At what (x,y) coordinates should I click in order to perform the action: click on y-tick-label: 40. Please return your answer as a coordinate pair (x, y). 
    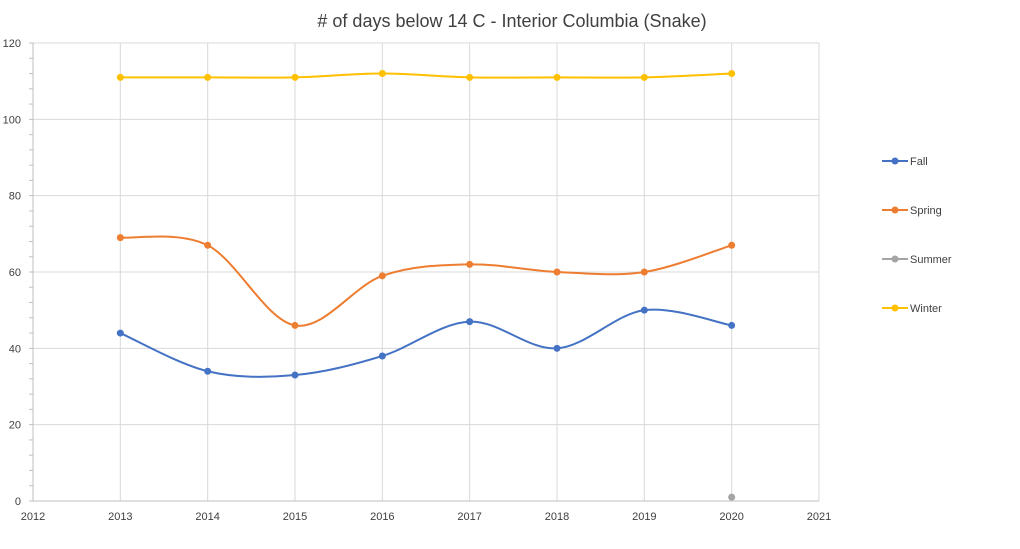
    Looking at the image, I should click on (15, 349).